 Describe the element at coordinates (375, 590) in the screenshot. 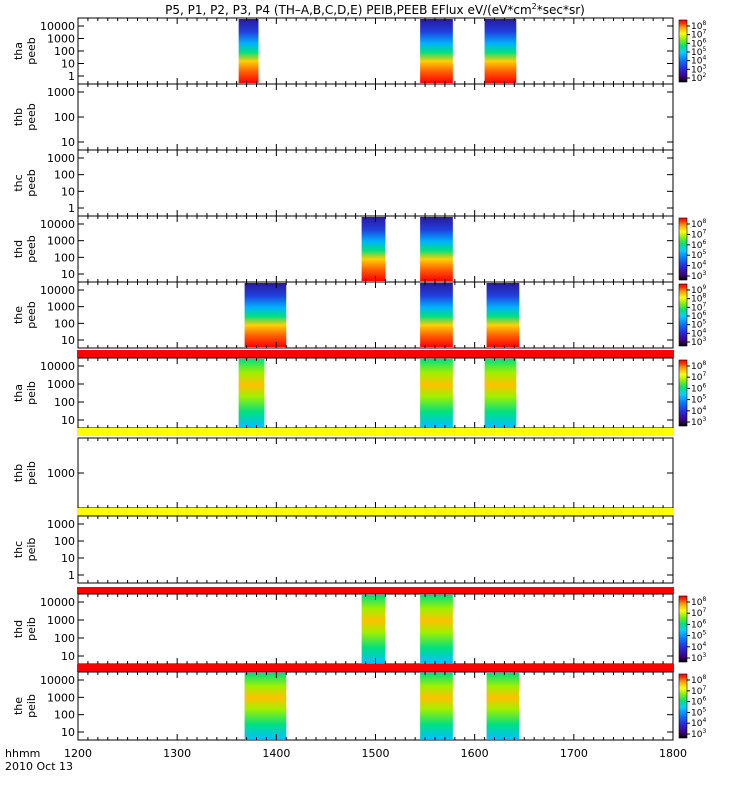

I see `panel-thd-peib-status-bar` at that location.